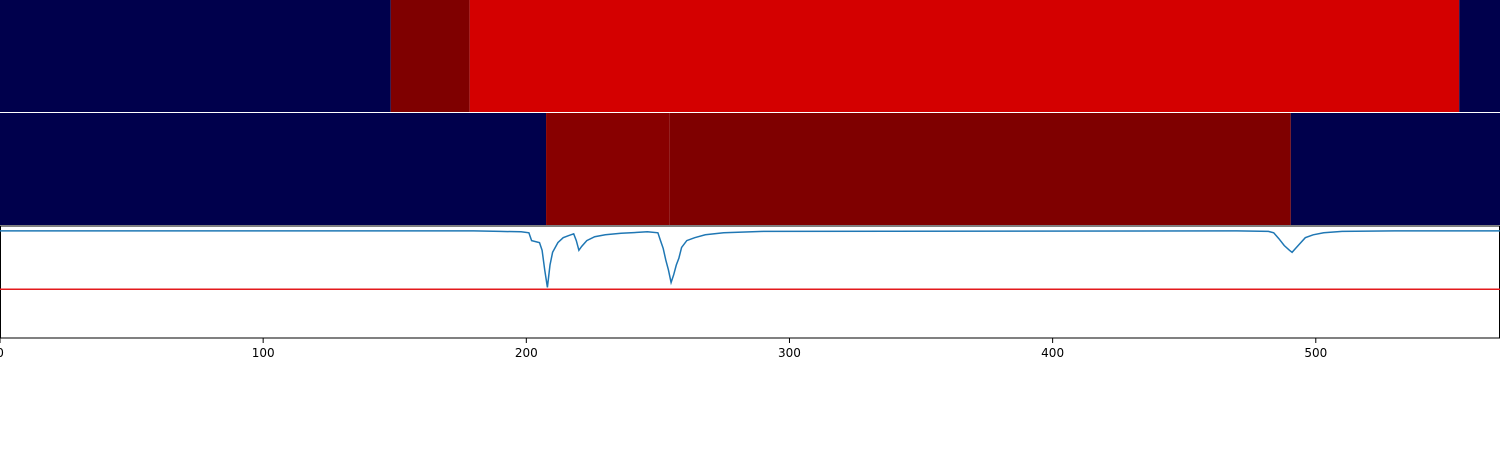 The height and width of the screenshot is (450, 1500). I want to click on x-tick-label: 100, so click(263, 353).